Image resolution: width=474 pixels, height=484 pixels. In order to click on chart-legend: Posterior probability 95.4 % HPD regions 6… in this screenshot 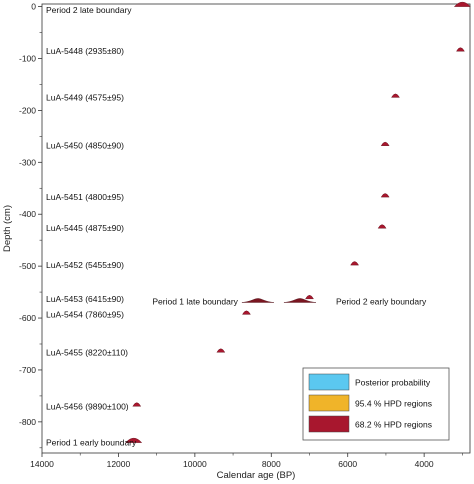, I will do `click(376, 404)`.